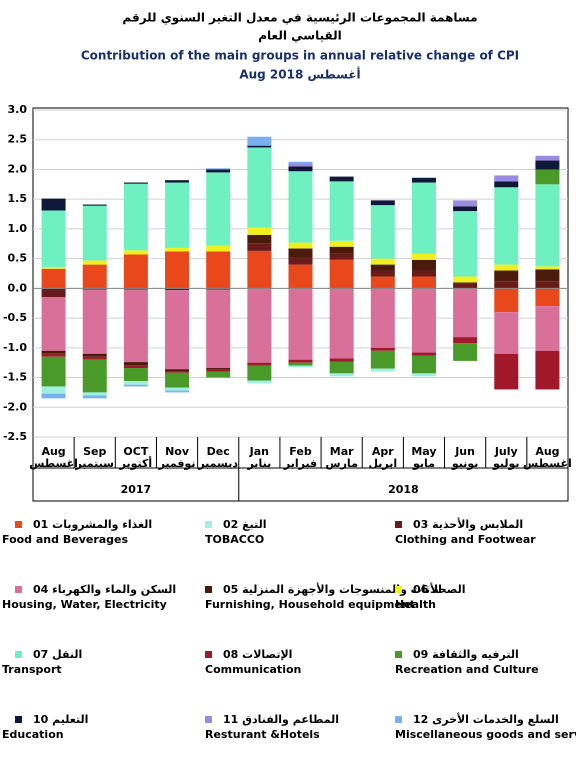 The height and width of the screenshot is (783, 576). I want to click on y-tick-label: -1.0, so click(15, 347).